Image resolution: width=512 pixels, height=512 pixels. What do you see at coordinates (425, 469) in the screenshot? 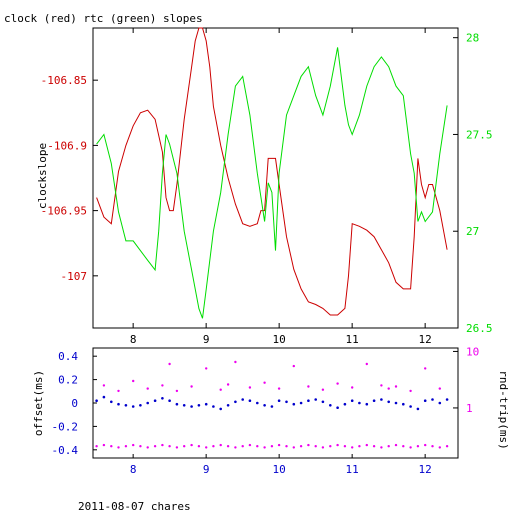
I see `bottom-x-tick-label: 12` at bounding box center [425, 469].